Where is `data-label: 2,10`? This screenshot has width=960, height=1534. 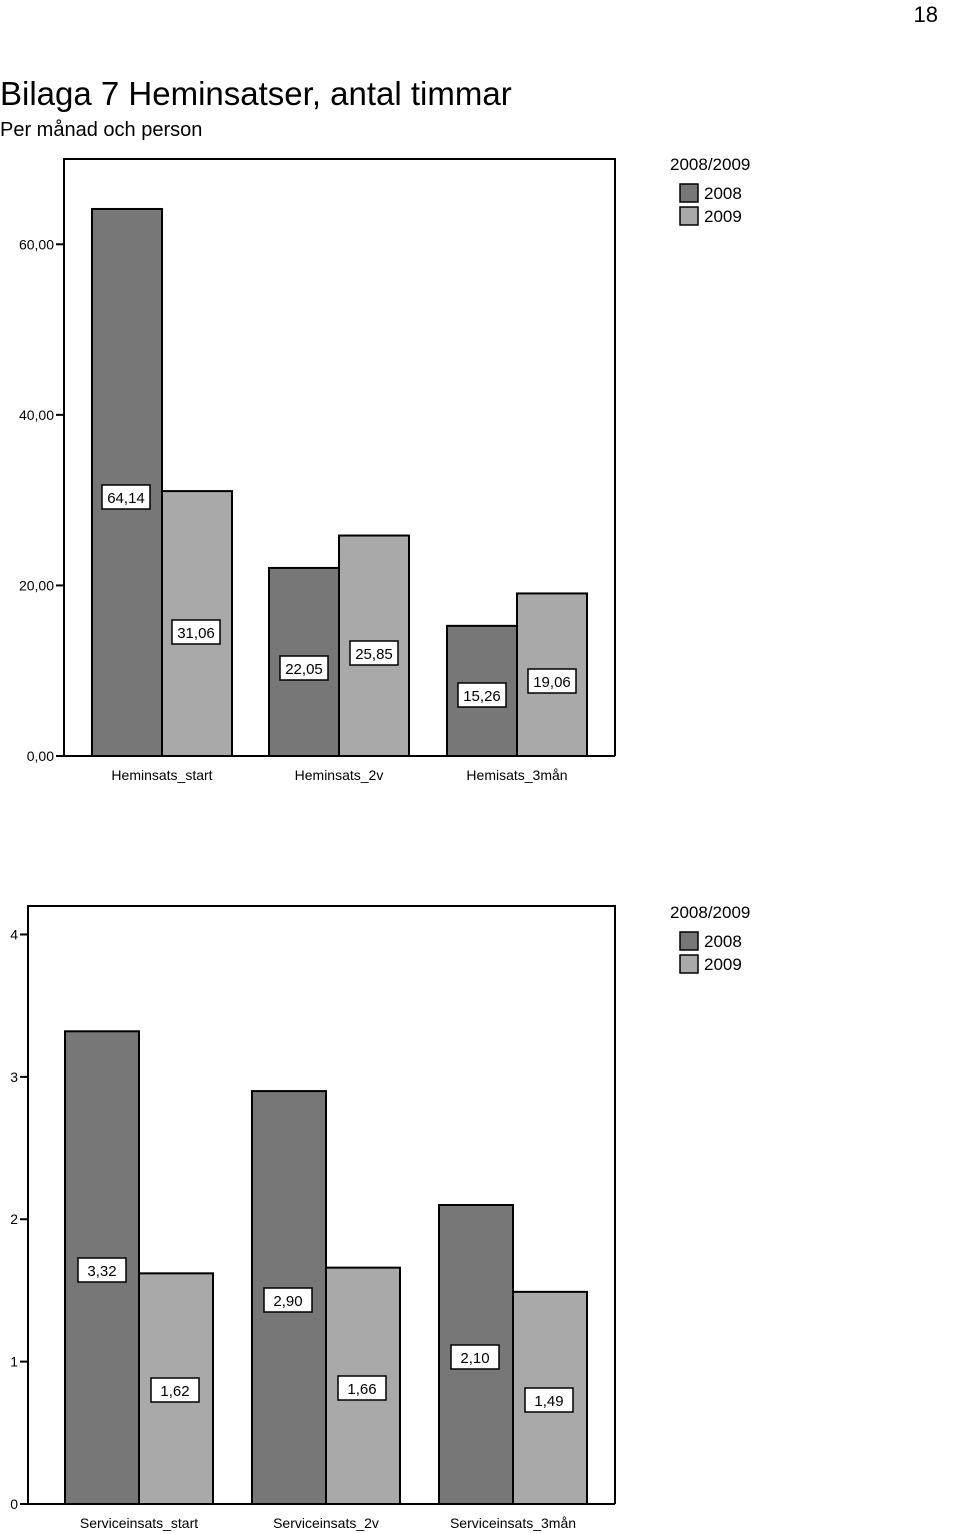
data-label: 2,10 is located at coordinates (475, 1357).